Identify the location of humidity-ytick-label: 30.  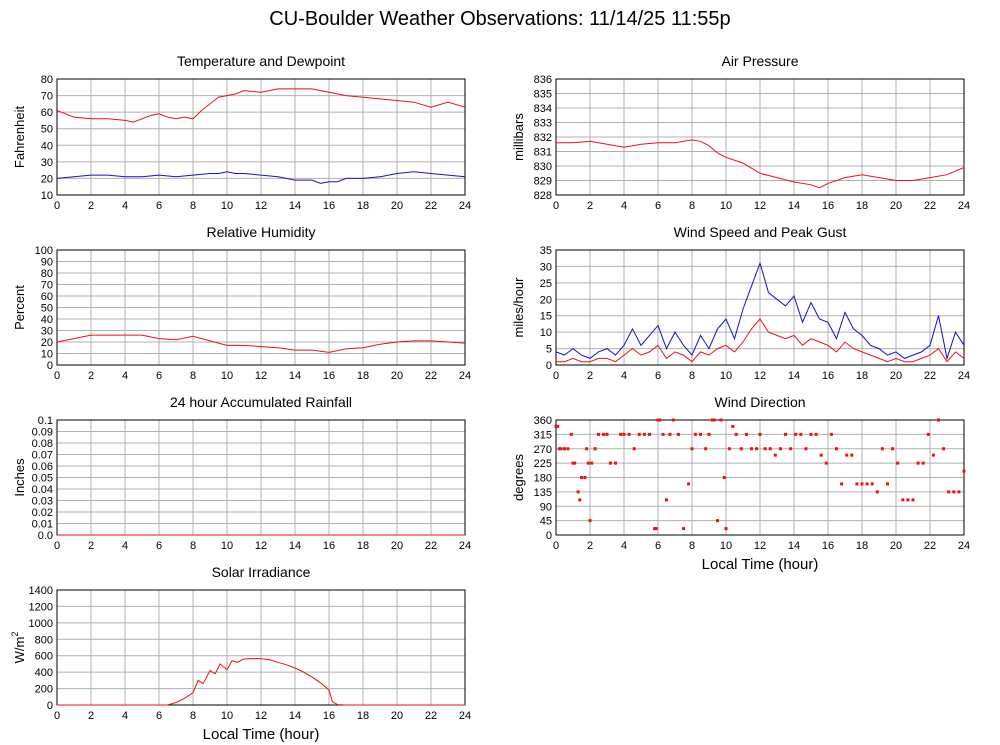
(47, 332).